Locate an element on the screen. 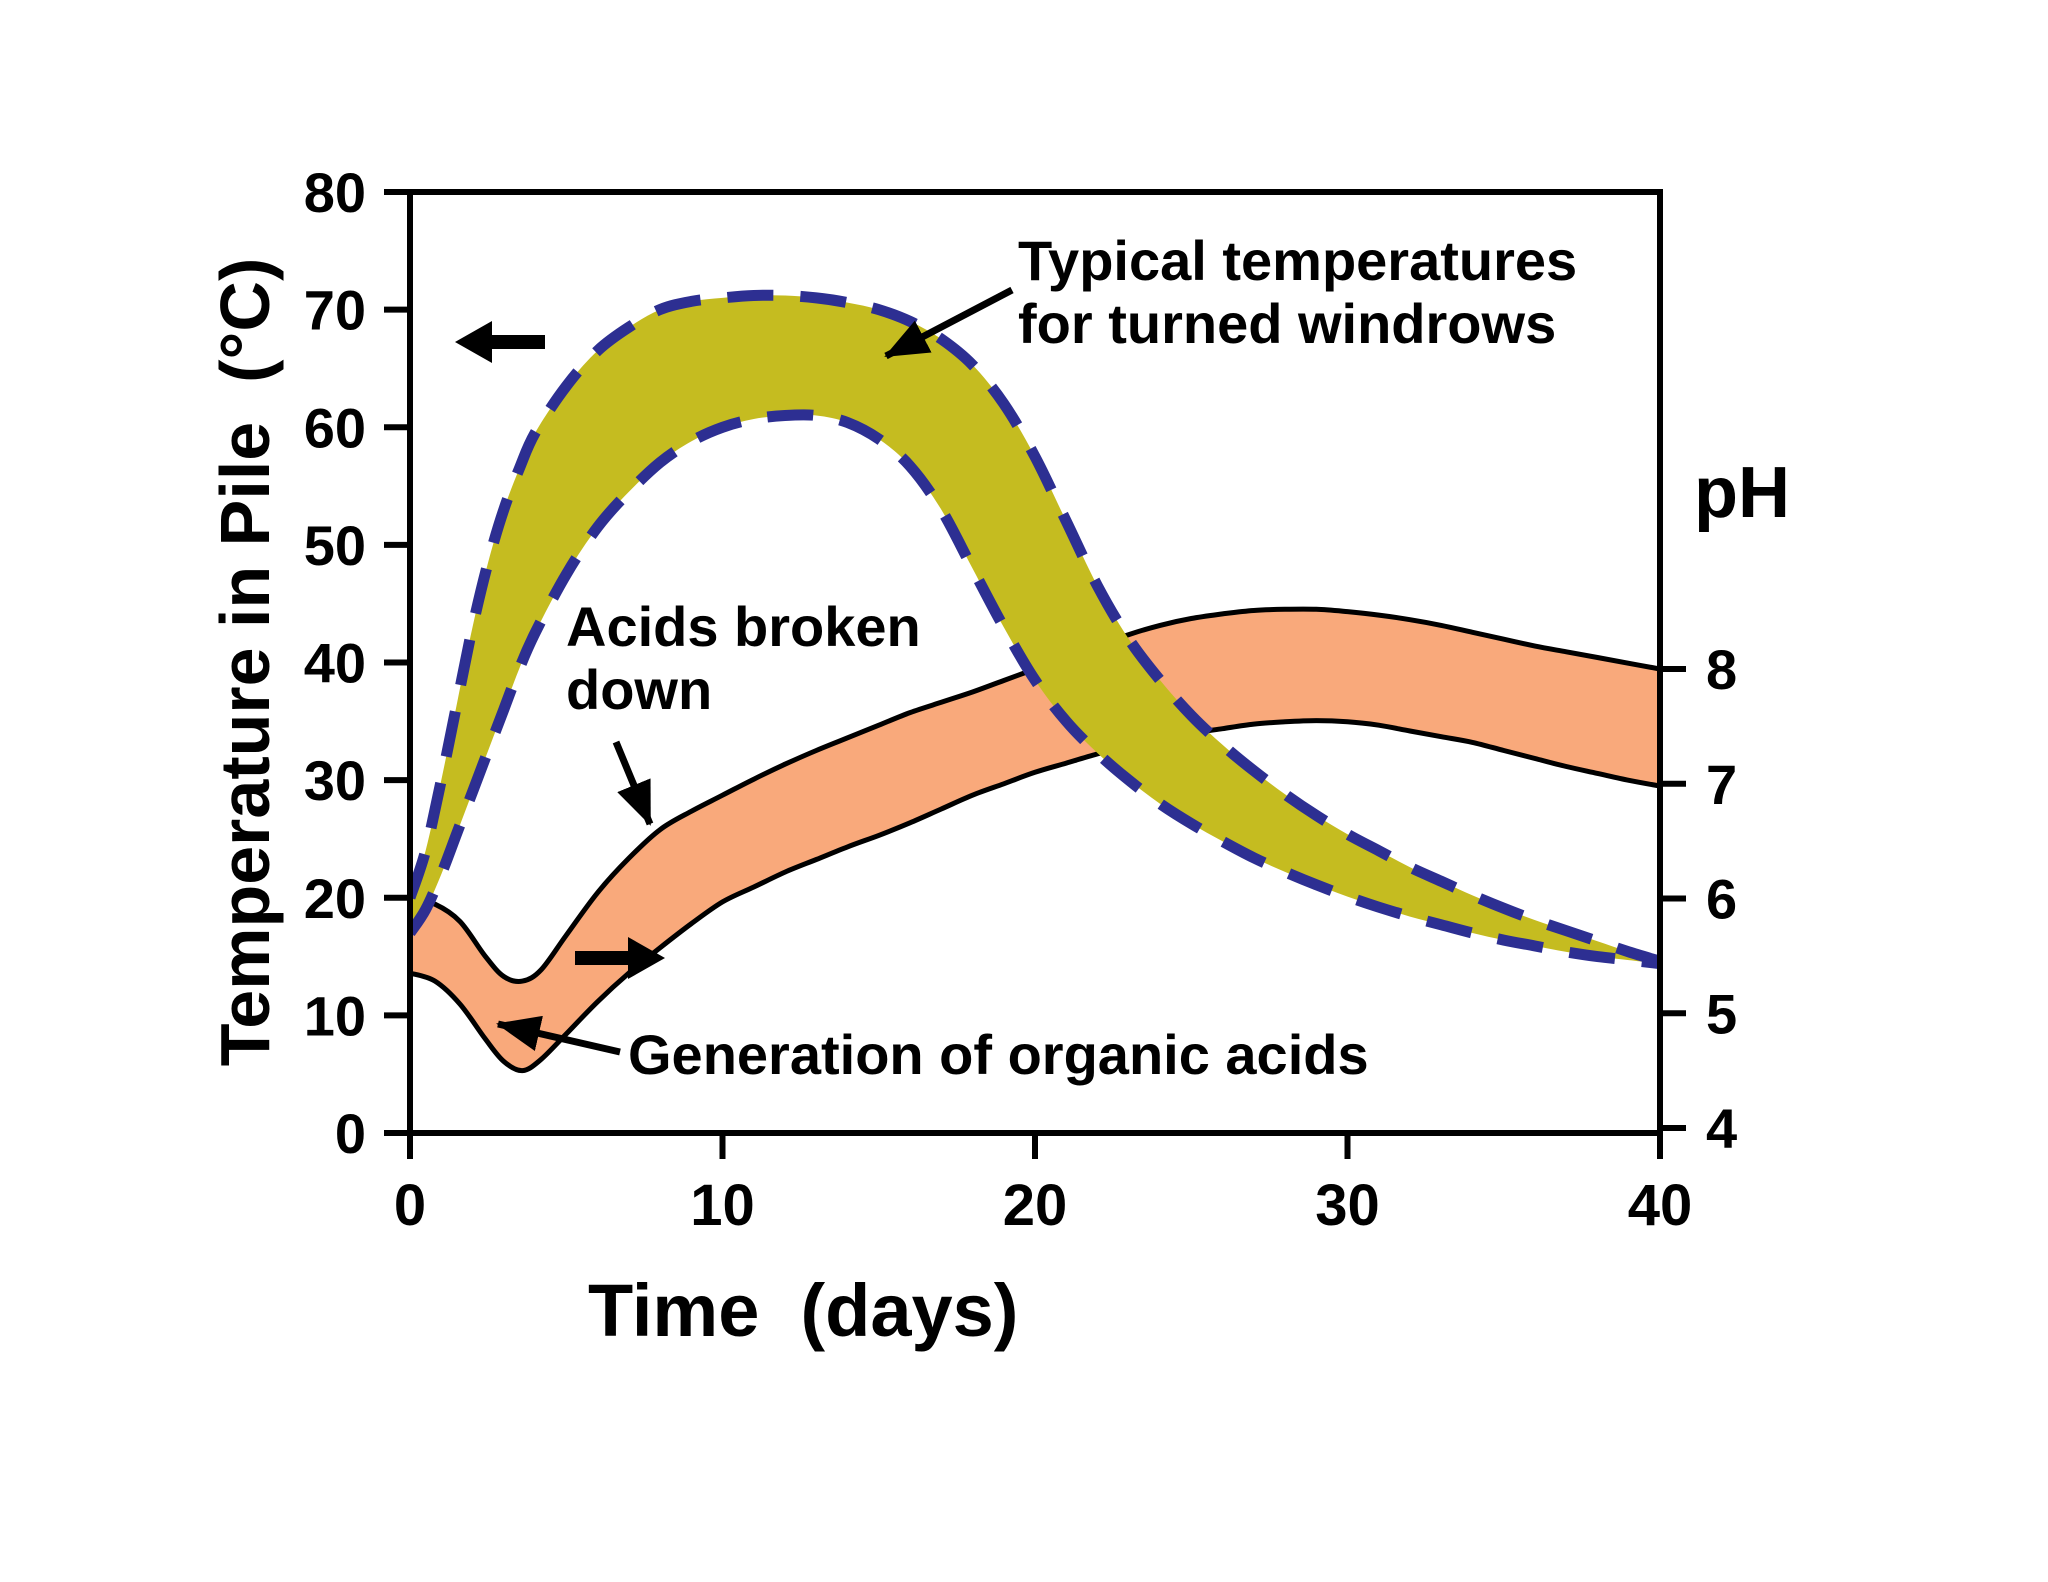 The image size is (2048, 1582). right-axis-title: pH is located at coordinates (1742, 493).